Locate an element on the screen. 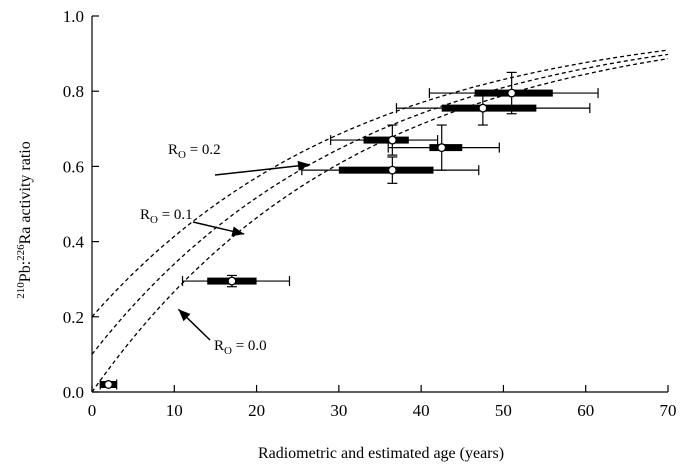 This screenshot has width=689, height=465. chart-annotations: RO = 0.2 RO = 0.1 RO = 0.0 is located at coordinates (225, 249).